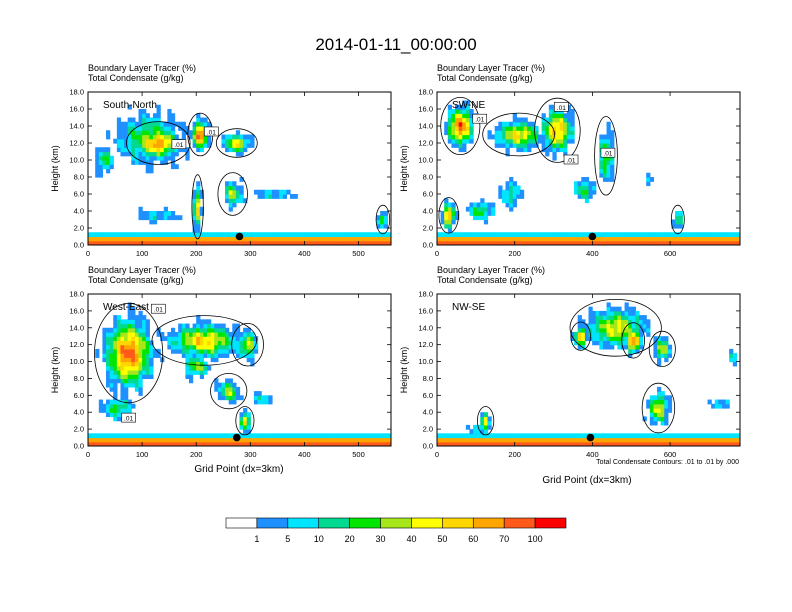  What do you see at coordinates (88, 454) in the screenshot?
I see `x-tick-label: 0` at bounding box center [88, 454].